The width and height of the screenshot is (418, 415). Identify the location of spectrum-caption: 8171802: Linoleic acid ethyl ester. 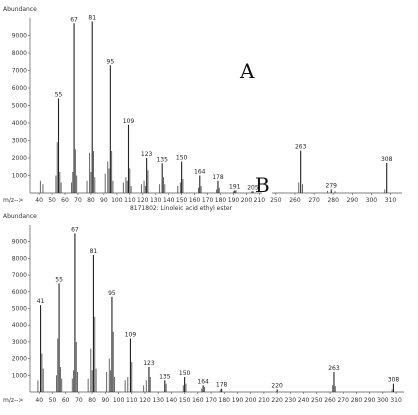
(181, 208).